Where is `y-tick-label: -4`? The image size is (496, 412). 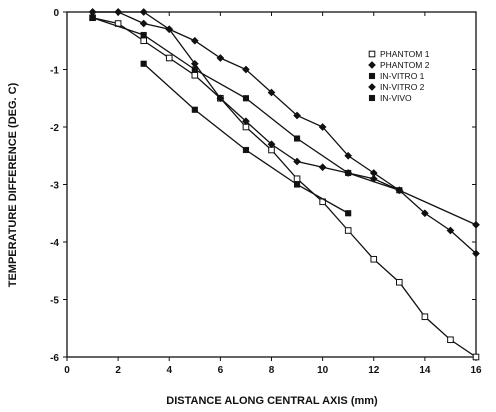
y-tick-label: -4 is located at coordinates (54, 243).